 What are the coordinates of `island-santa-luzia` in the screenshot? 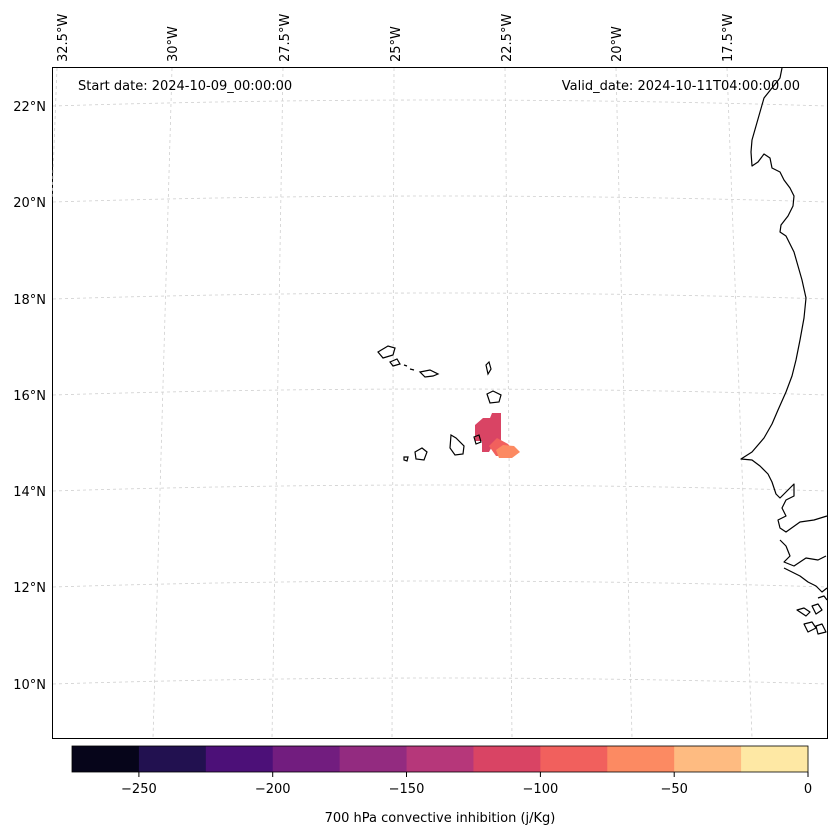 It's located at (405, 365).